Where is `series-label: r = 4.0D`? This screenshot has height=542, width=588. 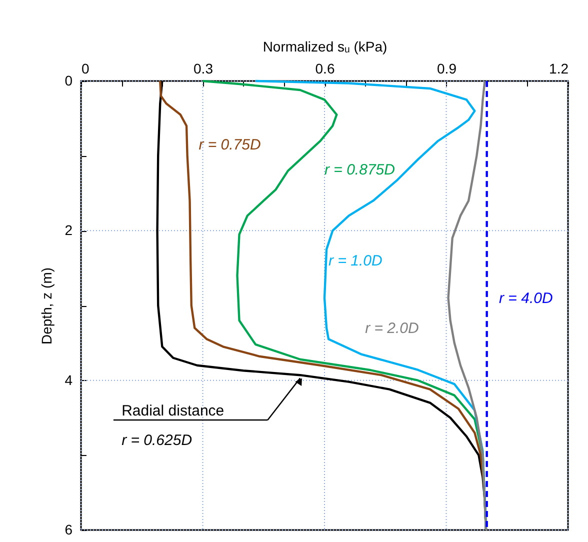 series-label: r = 4.0D is located at coordinates (526, 299).